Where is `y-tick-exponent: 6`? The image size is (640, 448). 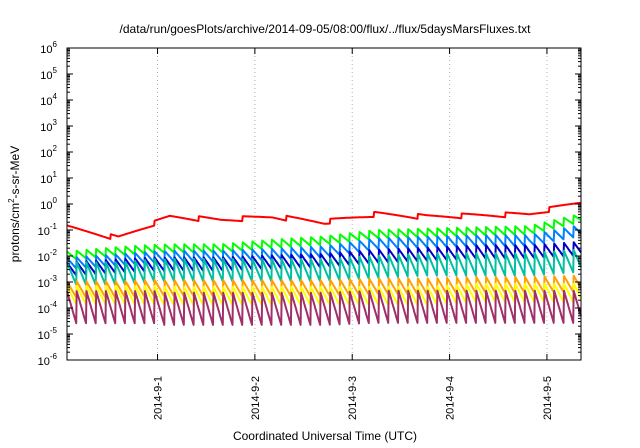
y-tick-exponent: 6 is located at coordinates (55, 44).